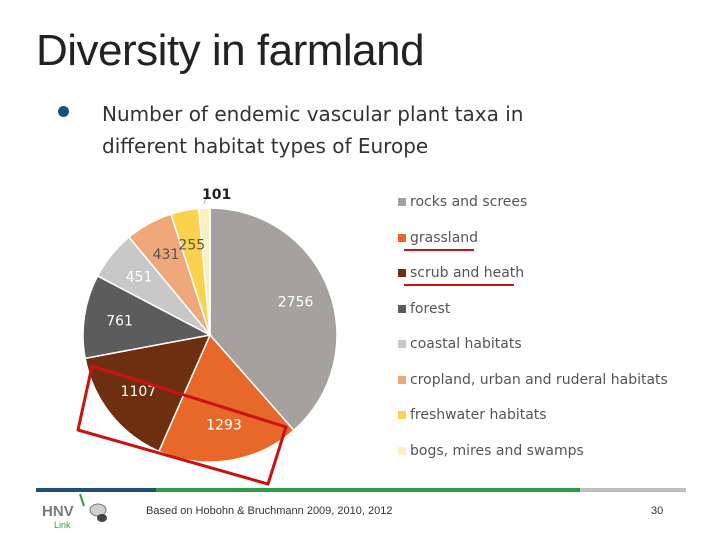  Describe the element at coordinates (224, 425) in the screenshot. I see `data-label-grassland: 1293` at that location.